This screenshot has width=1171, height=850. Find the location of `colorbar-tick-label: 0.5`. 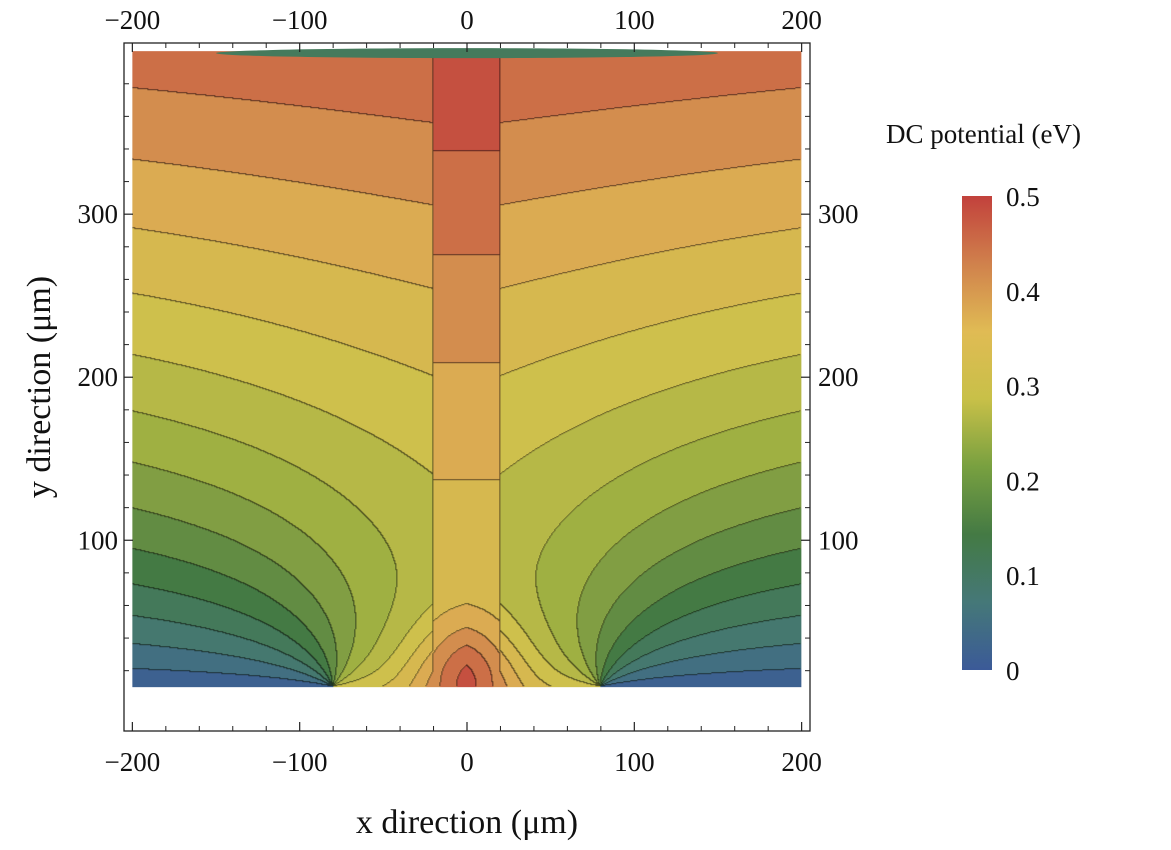

colorbar-tick-label: 0.5 is located at coordinates (1023, 197).